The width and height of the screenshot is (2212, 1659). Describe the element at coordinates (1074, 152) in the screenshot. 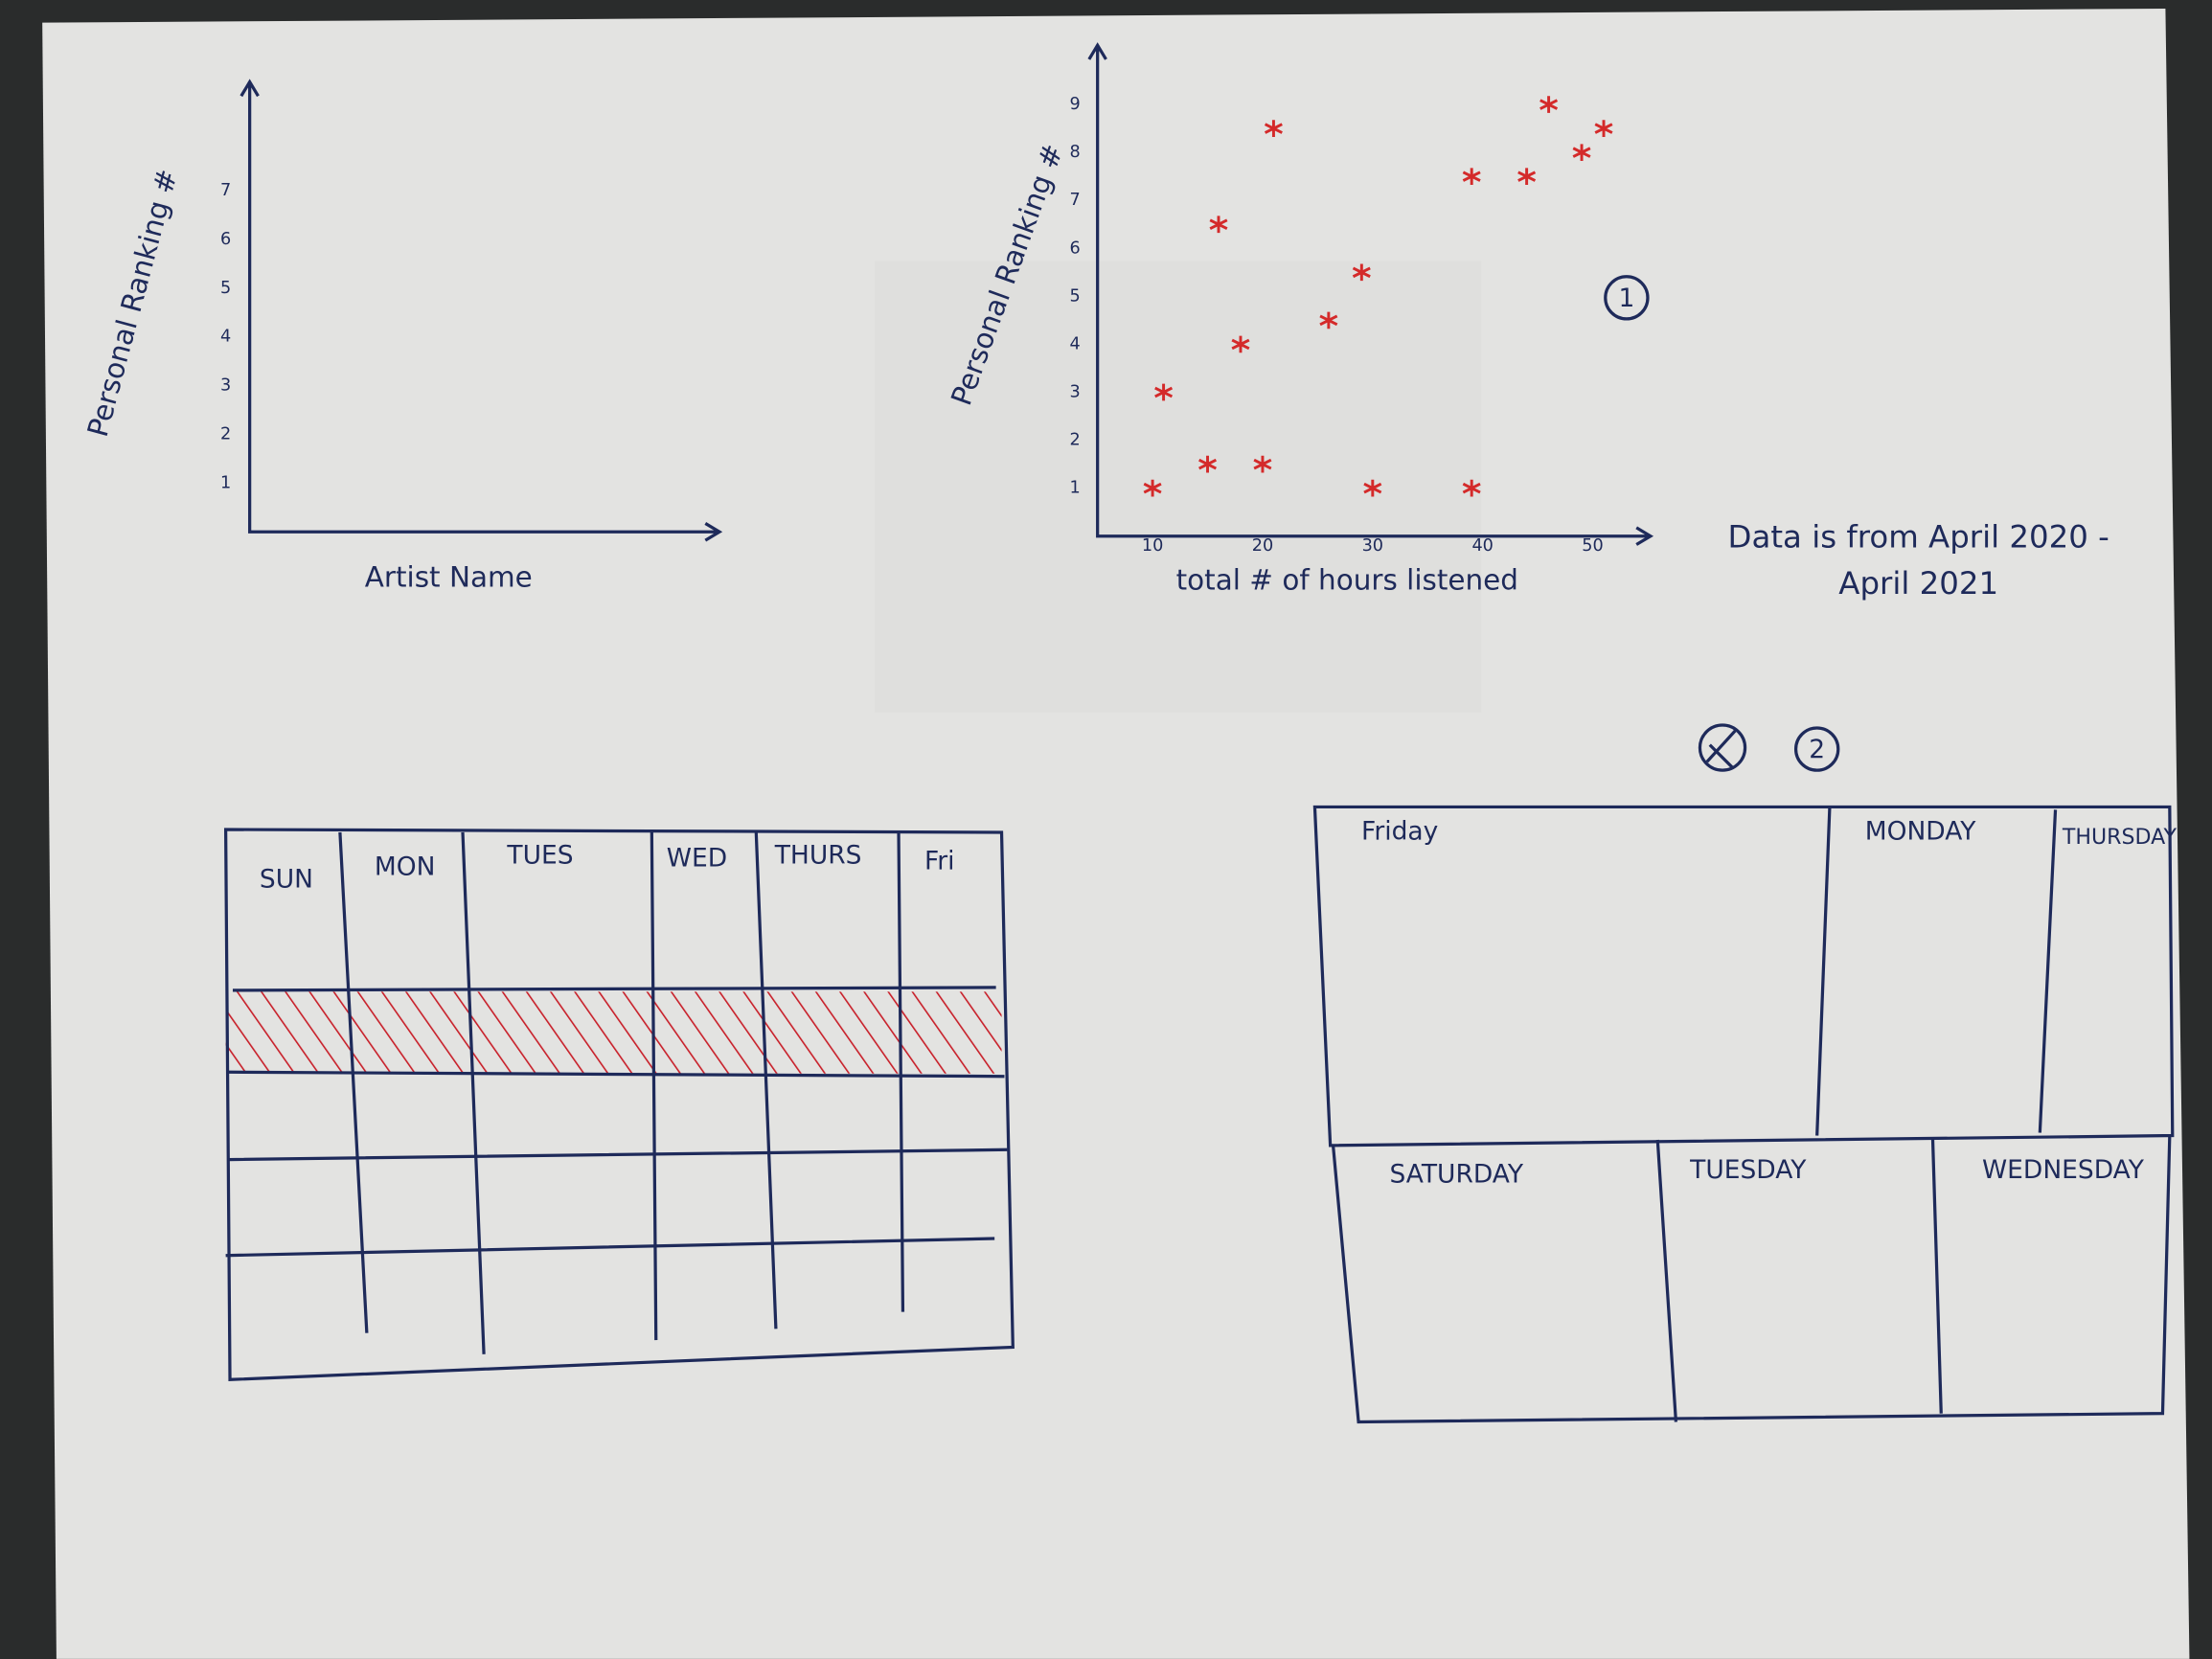

I see `y-tick-label: 8` at that location.